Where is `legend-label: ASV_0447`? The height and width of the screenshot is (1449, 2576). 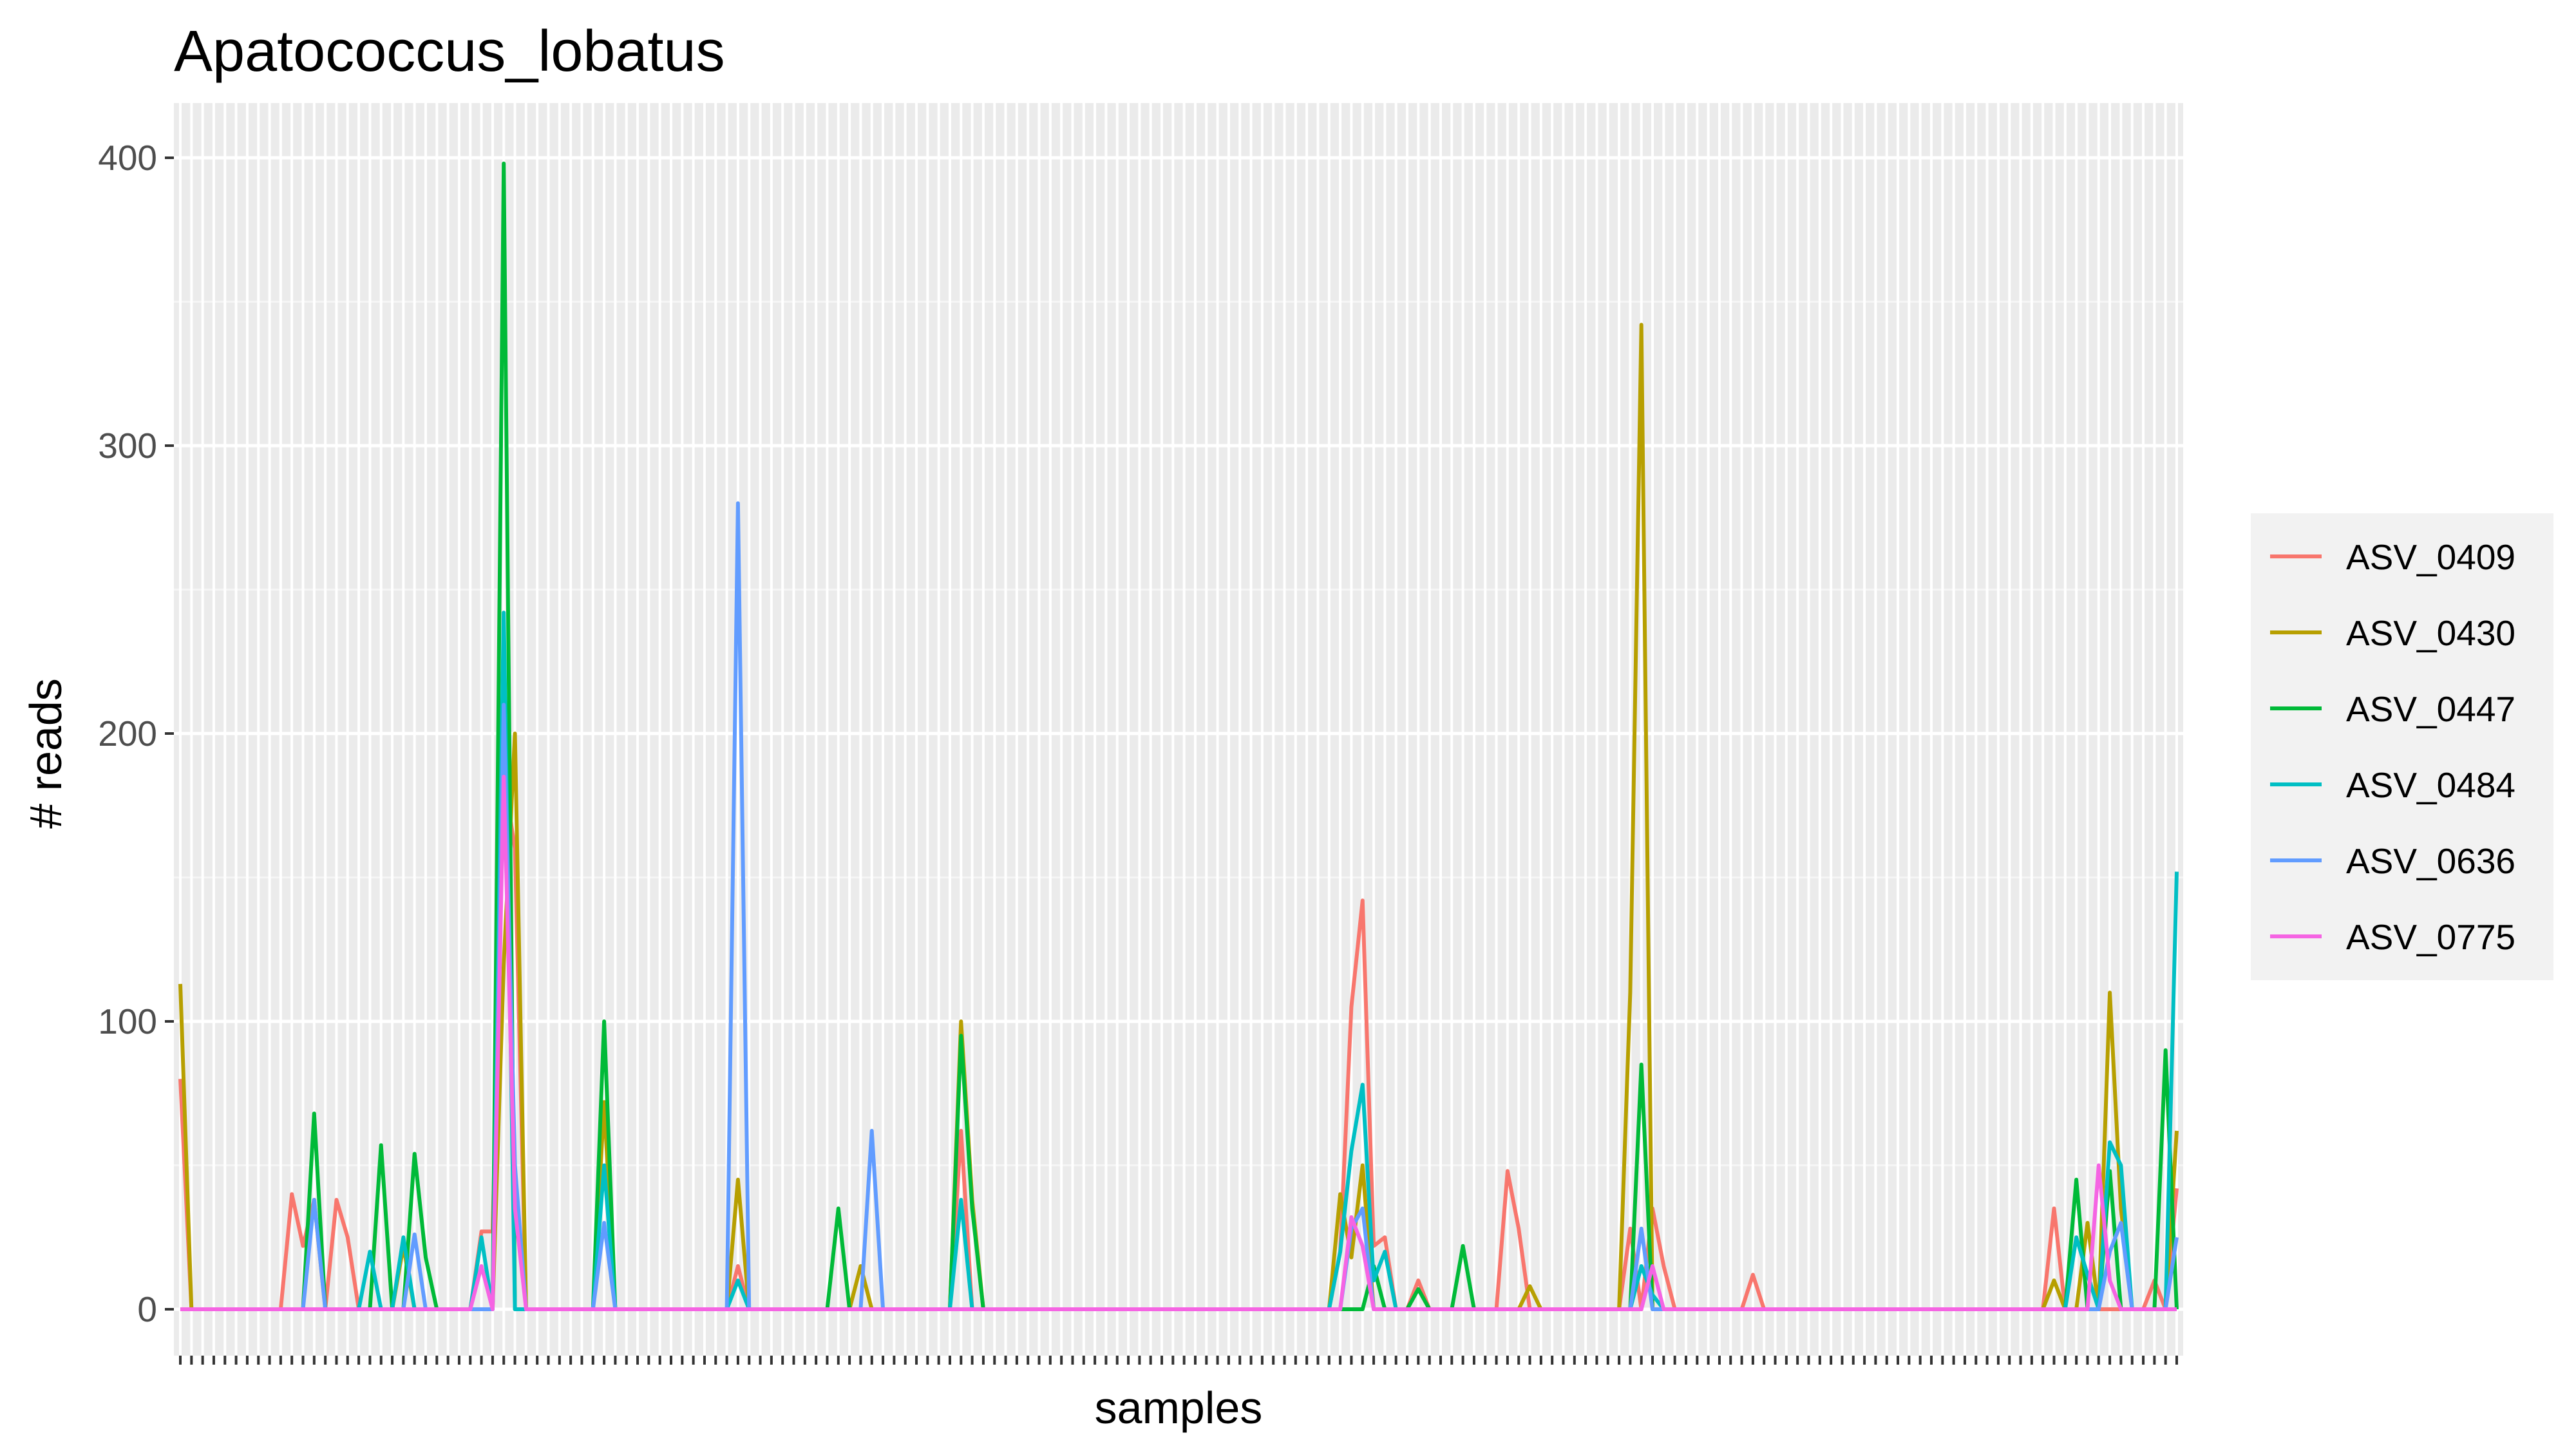
legend-label: ASV_0447 is located at coordinates (2430, 709).